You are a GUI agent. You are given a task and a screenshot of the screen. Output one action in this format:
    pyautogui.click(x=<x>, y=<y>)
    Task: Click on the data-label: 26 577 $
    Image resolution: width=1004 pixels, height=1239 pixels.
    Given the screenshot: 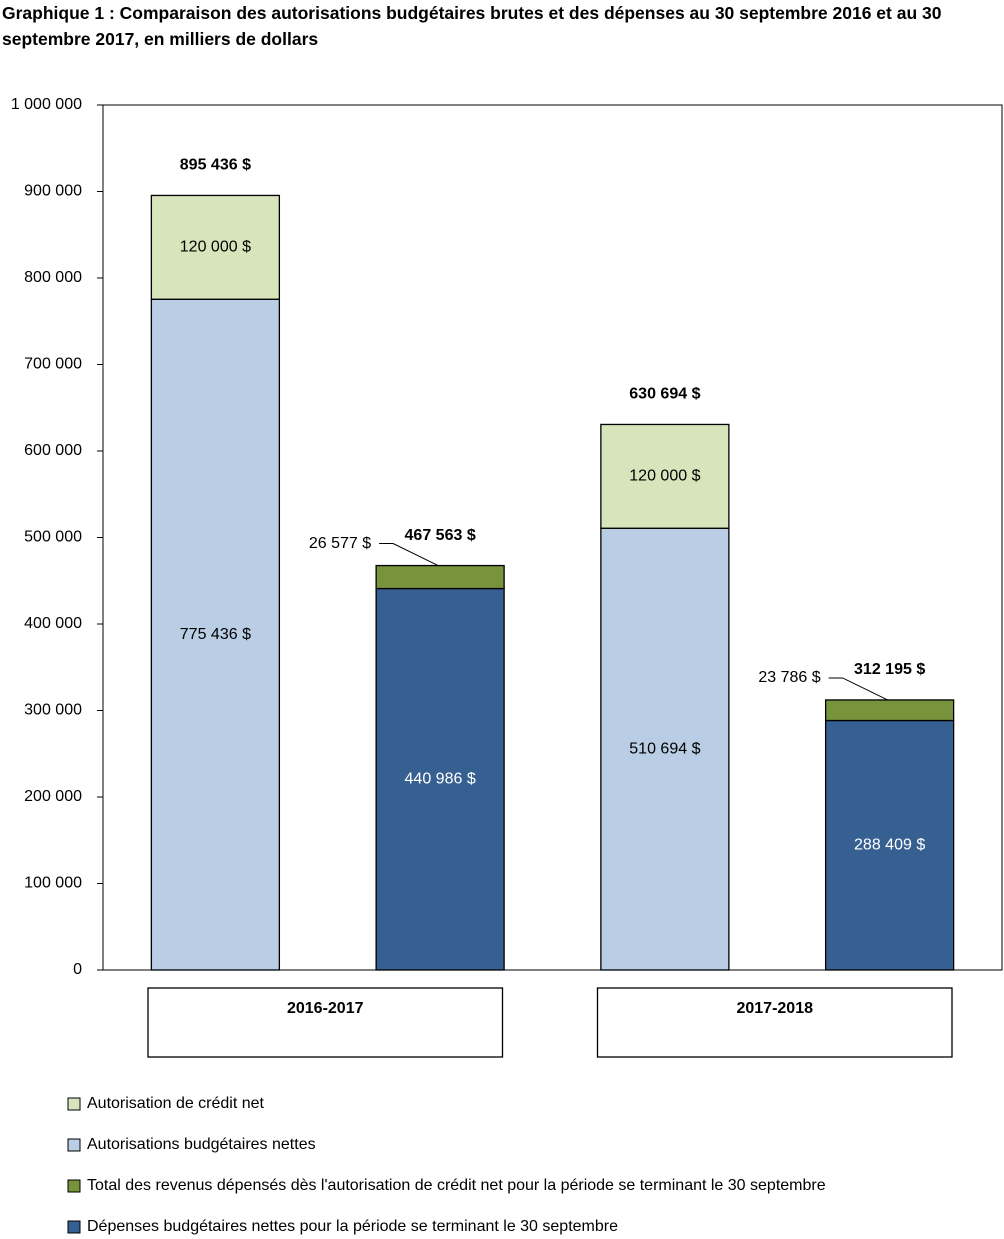 What is the action you would take?
    pyautogui.click(x=340, y=543)
    